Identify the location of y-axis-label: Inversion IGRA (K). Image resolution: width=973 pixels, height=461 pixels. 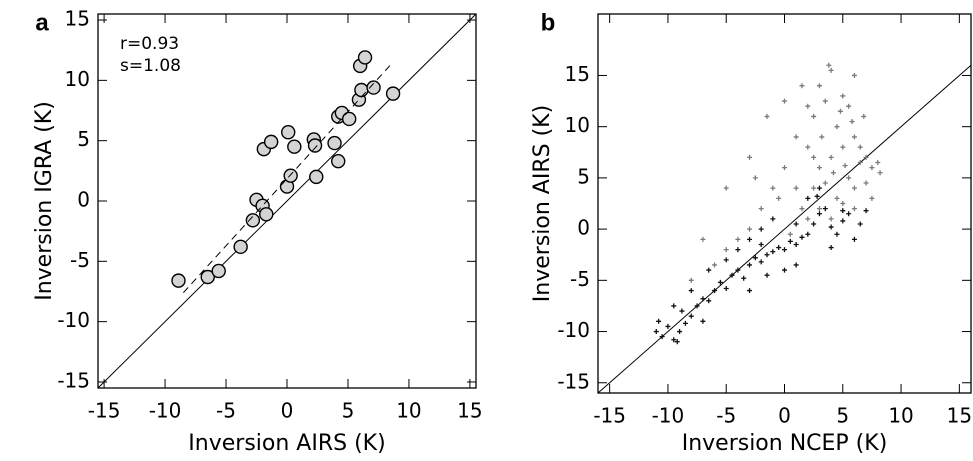
(44, 201).